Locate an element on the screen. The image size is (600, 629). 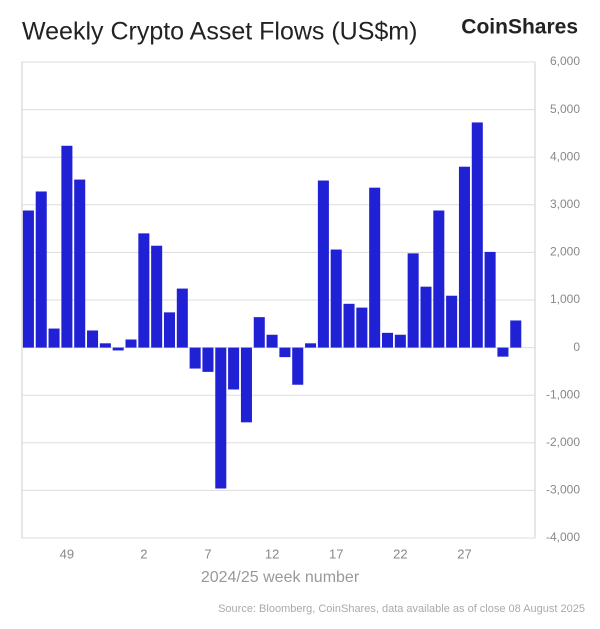
y-tick-label: -2,000 is located at coordinates (563, 442).